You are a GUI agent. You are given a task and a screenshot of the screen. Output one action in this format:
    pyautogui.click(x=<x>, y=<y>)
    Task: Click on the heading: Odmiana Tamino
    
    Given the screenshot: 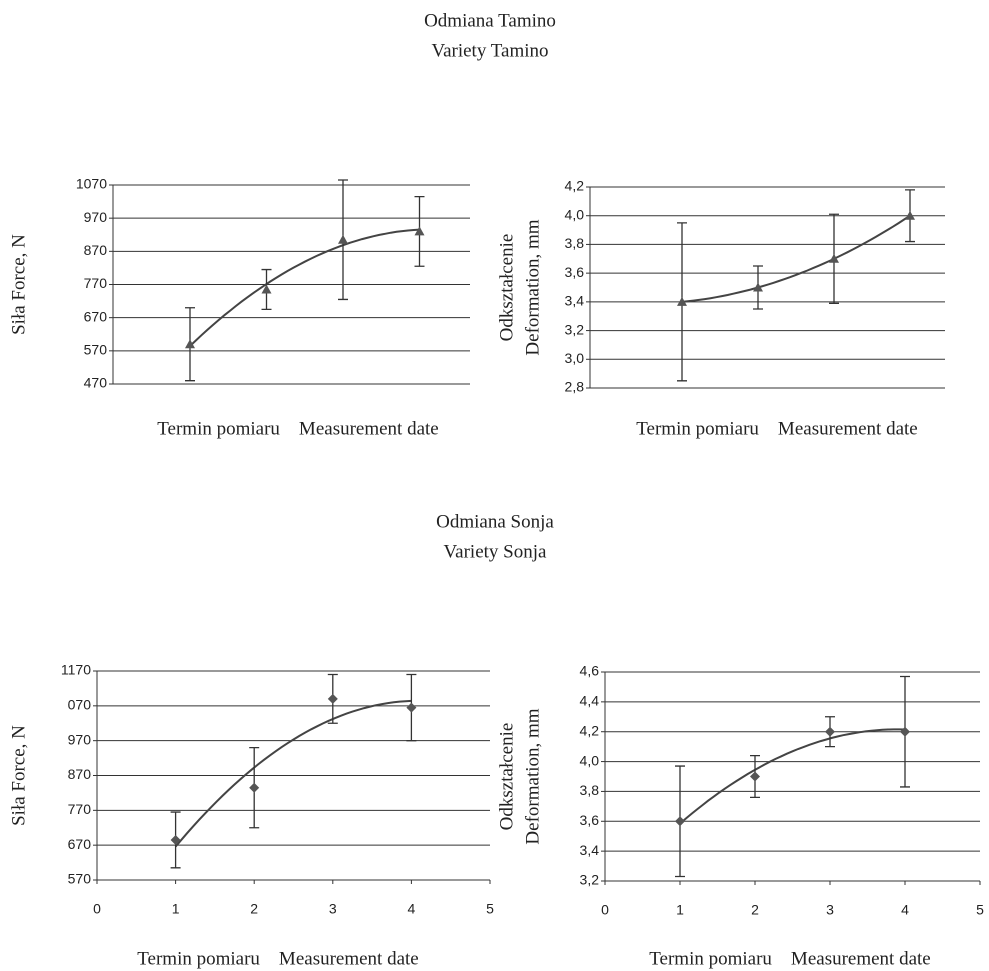 What is the action you would take?
    pyautogui.click(x=490, y=20)
    